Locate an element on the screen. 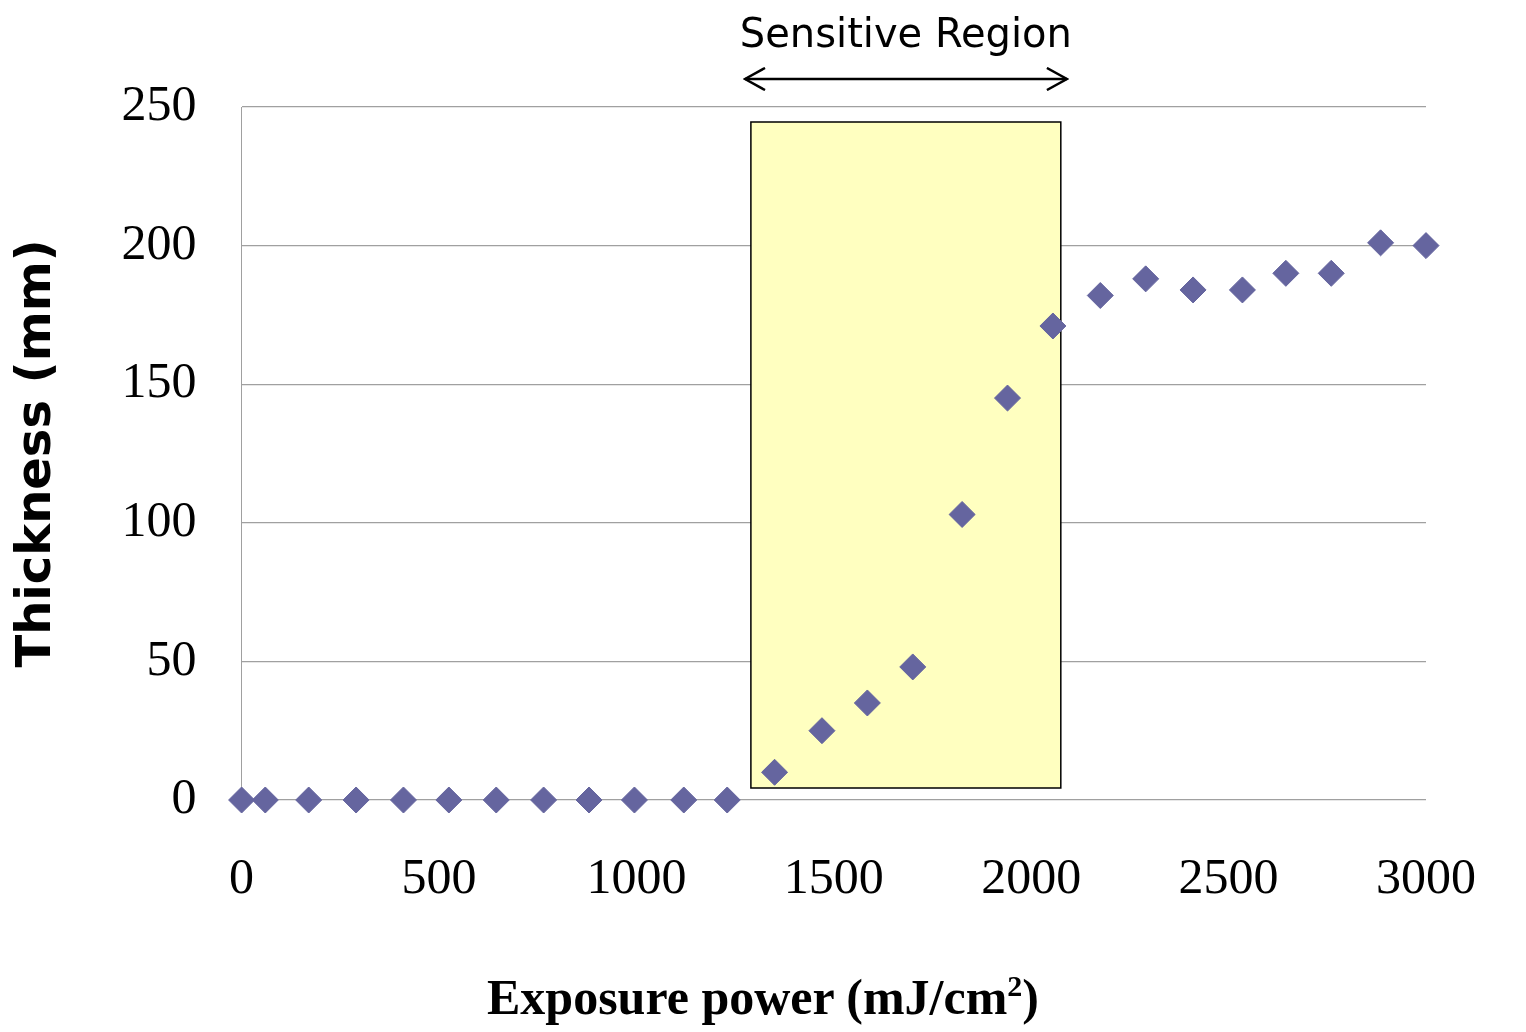 The height and width of the screenshot is (1032, 1526). y-tick-label: 150 is located at coordinates (159, 380).